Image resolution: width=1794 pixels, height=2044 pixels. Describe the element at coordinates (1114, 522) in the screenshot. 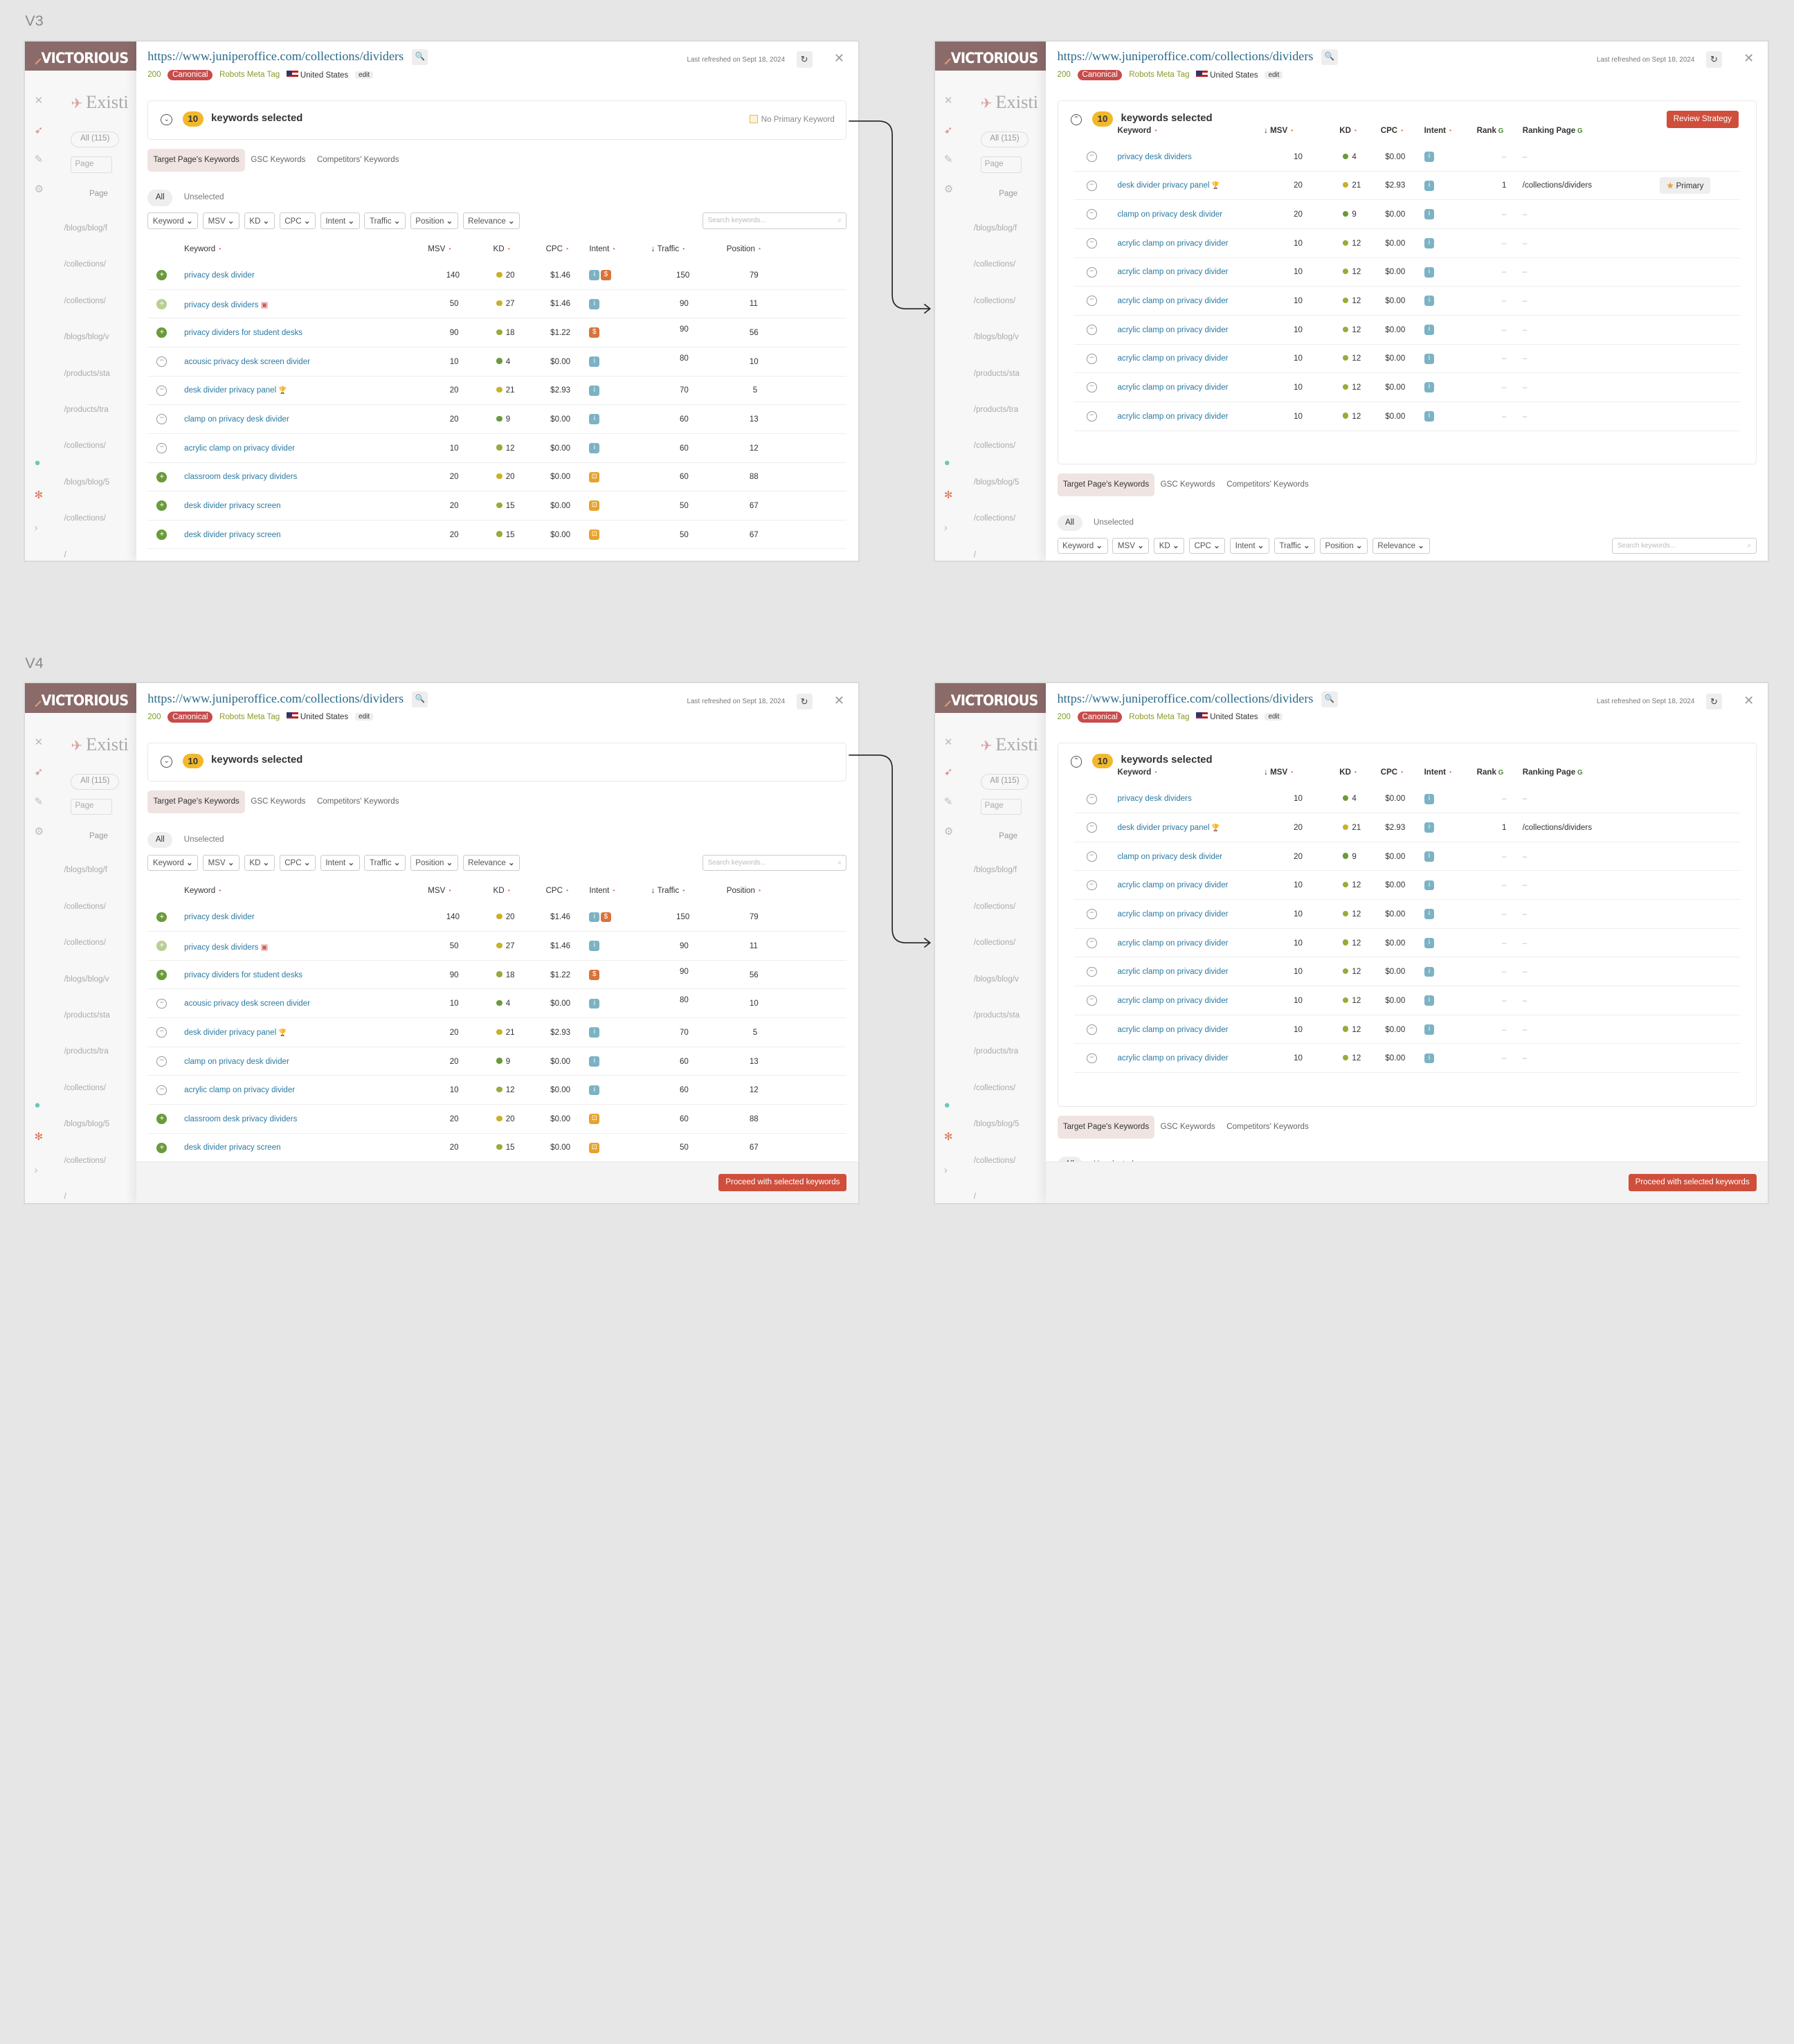

I see `subtab-unselected: Unselected` at that location.